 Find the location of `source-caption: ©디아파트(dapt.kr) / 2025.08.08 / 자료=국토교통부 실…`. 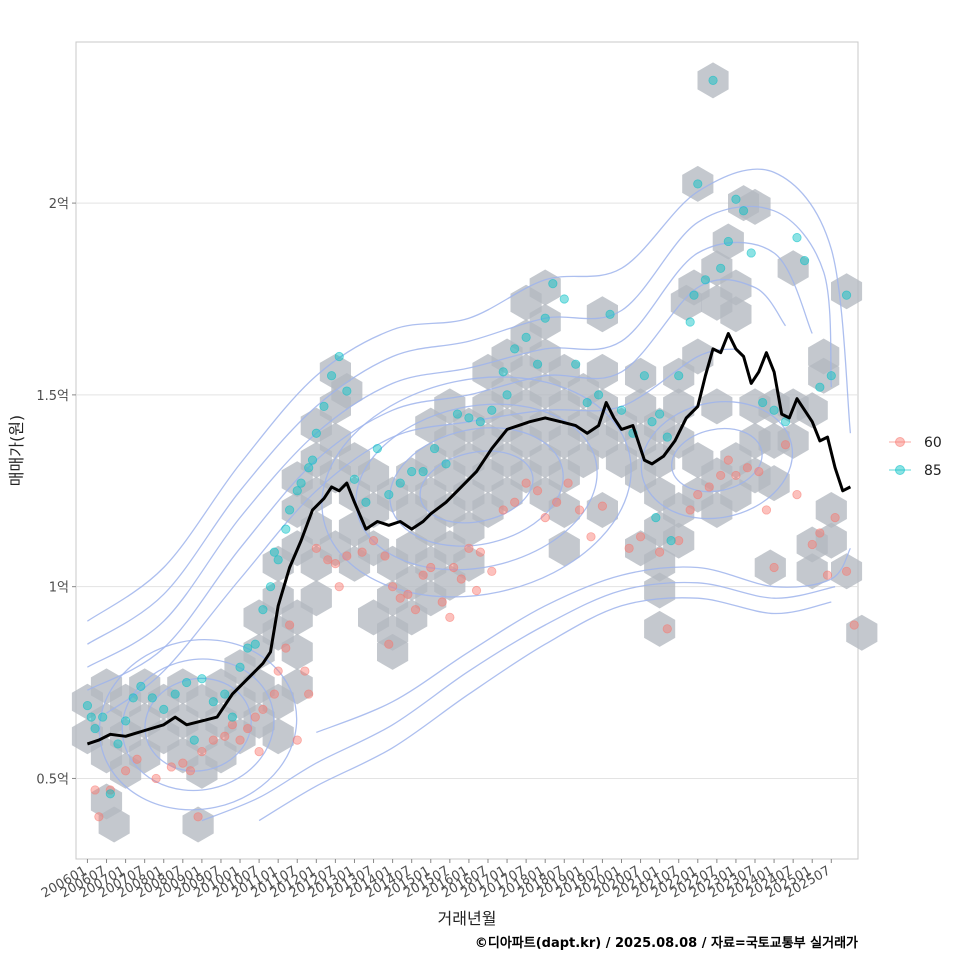

source-caption: ©디아파트(dapt.kr) / 2025.08.08 / 자료=국토교통부 실… is located at coordinates (666, 943).